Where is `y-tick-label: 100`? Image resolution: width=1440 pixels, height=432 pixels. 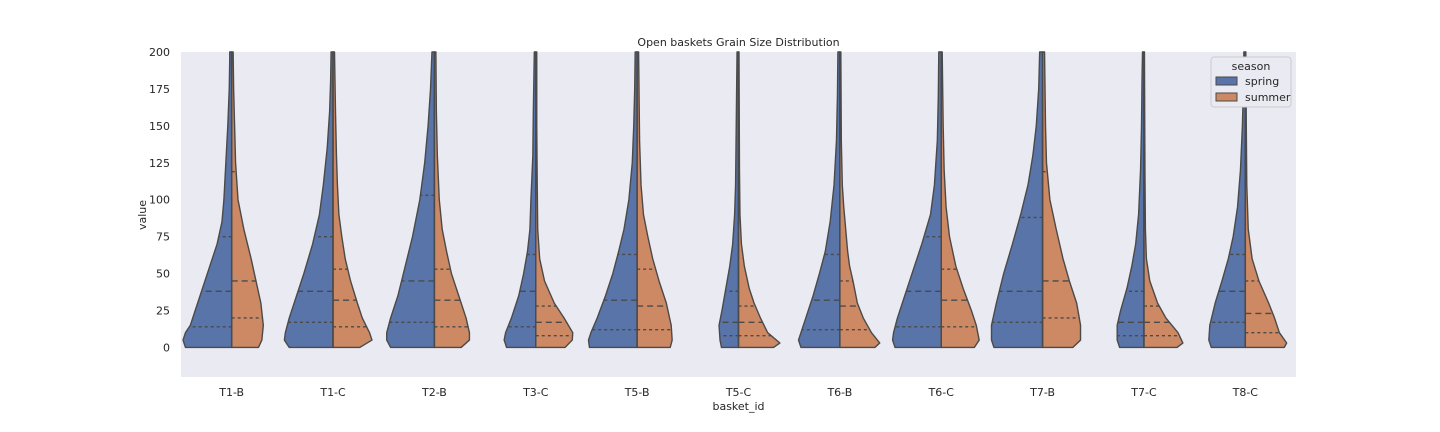
y-tick-label: 100 is located at coordinates (159, 200).